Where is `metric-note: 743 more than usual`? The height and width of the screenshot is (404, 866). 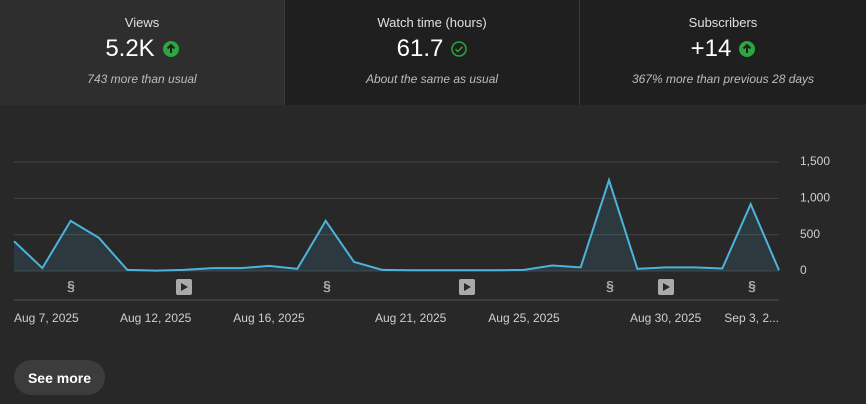 metric-note: 743 more than usual is located at coordinates (142, 79).